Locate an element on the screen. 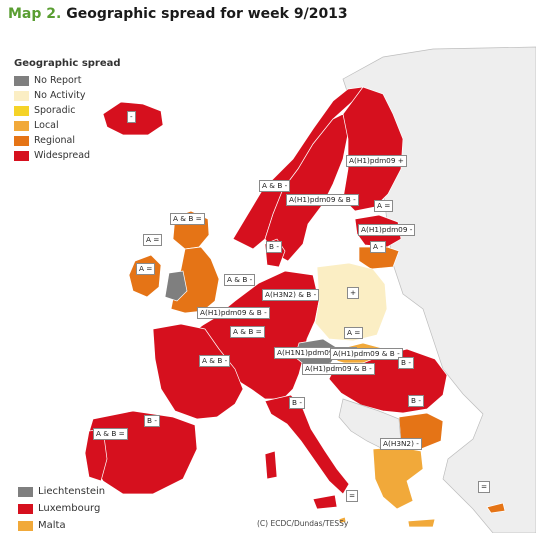 The image size is (539, 534). map-number: Map 2. is located at coordinates (35, 14).